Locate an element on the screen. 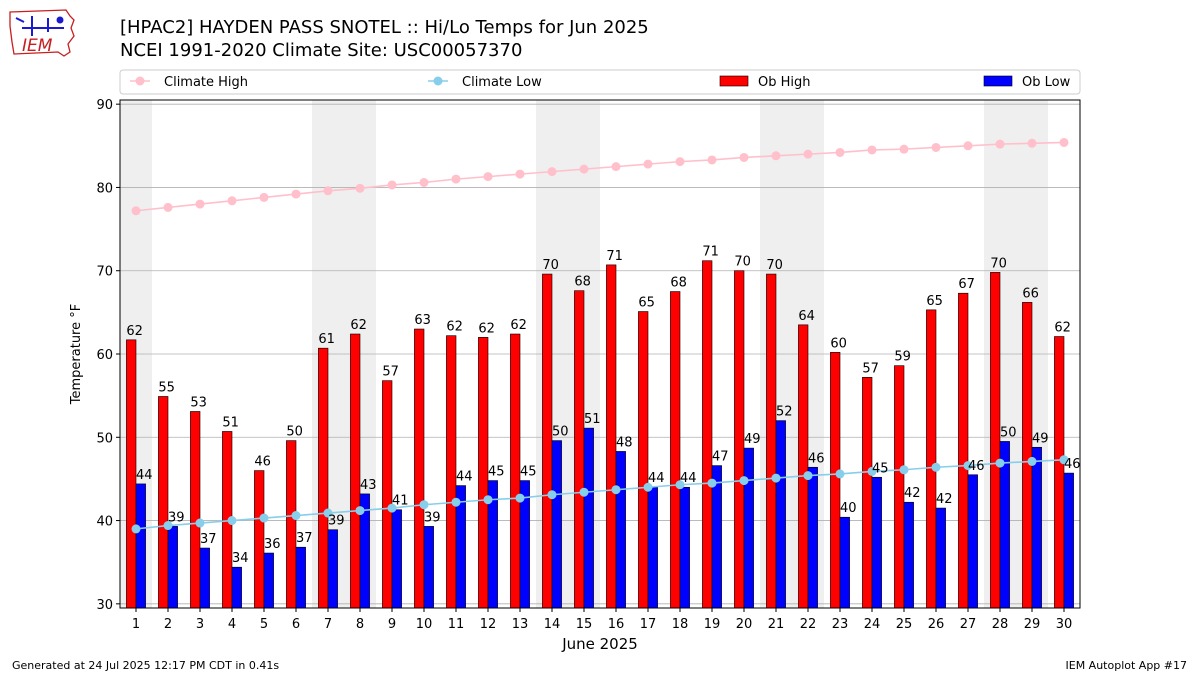 Image resolution: width=1200 pixels, height=675 pixels. x-tick-label: 27 is located at coordinates (968, 624).